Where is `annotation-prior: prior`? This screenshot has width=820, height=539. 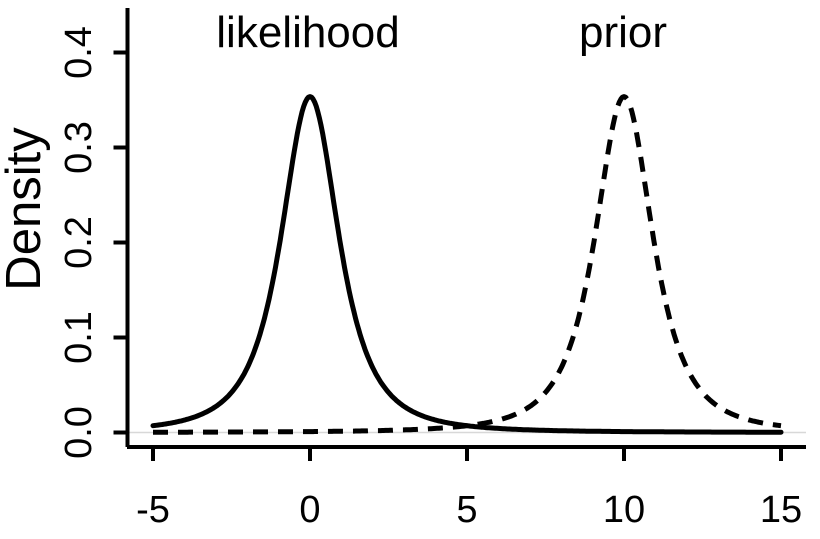
annotation-prior: prior is located at coordinates (623, 32).